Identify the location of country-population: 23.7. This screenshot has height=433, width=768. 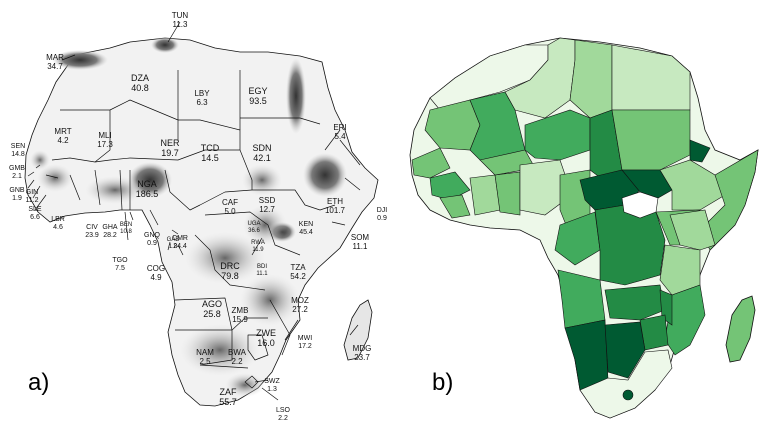
(362, 357).